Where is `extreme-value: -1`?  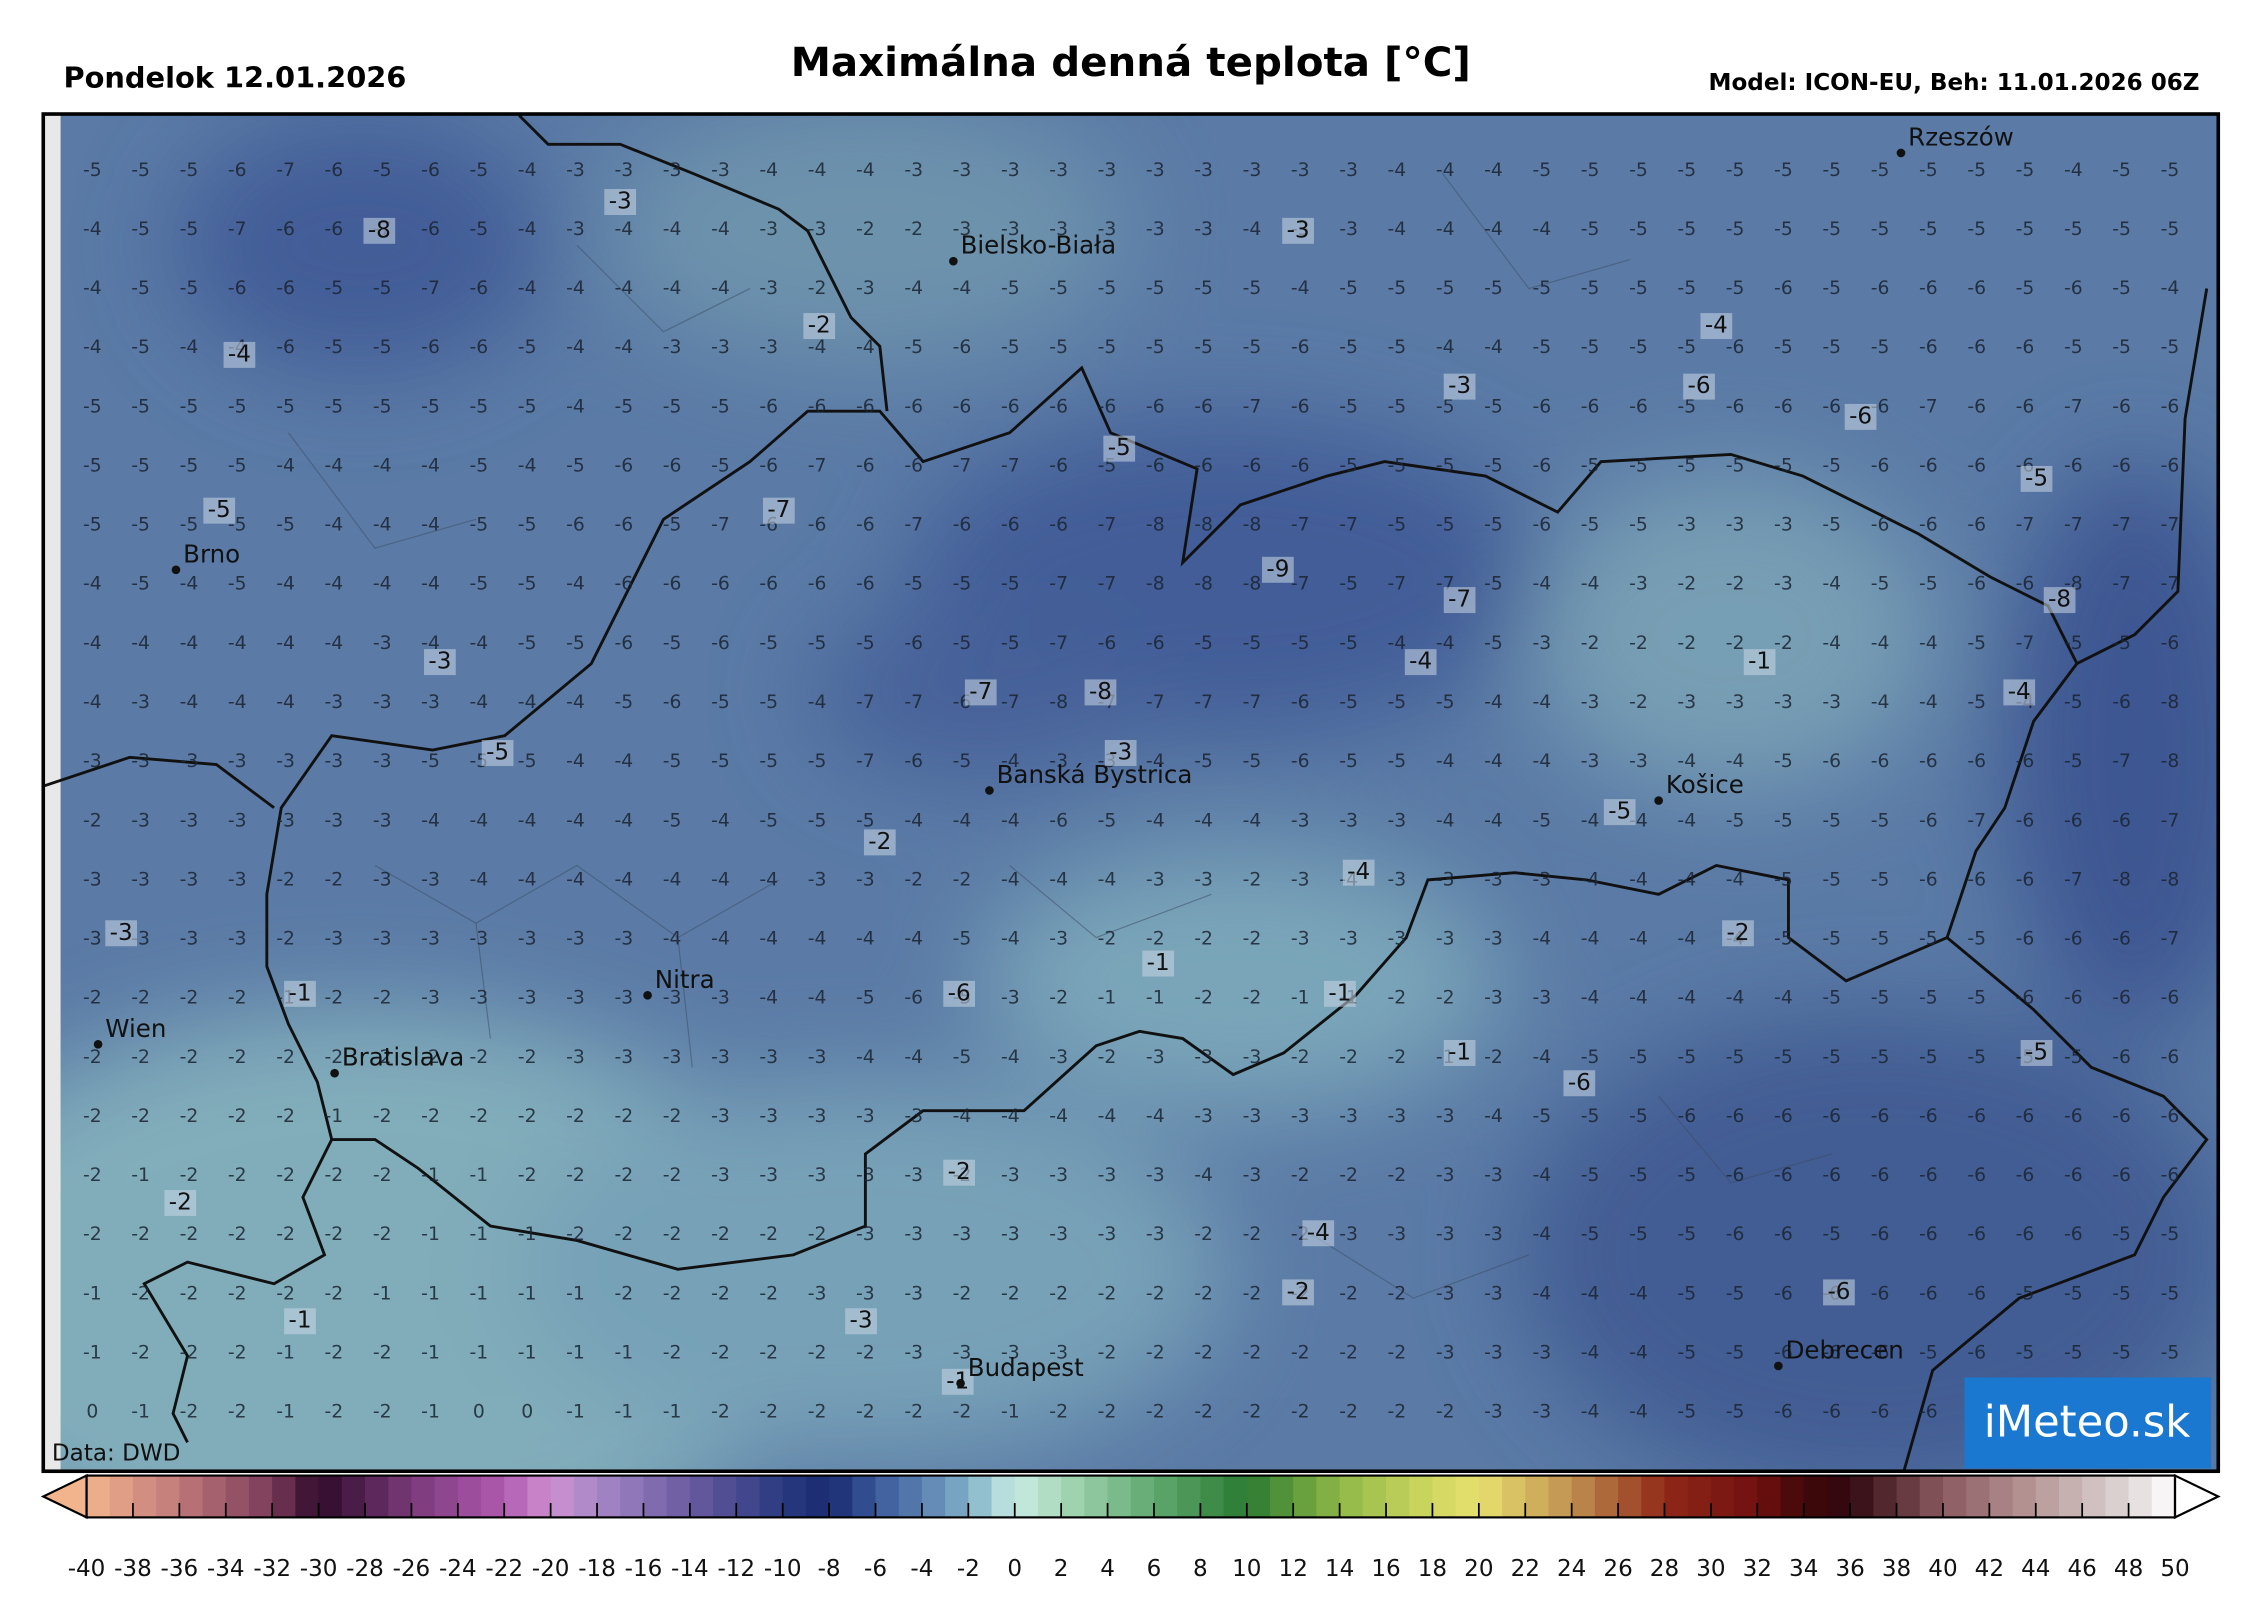 extreme-value: -1 is located at coordinates (1459, 1052).